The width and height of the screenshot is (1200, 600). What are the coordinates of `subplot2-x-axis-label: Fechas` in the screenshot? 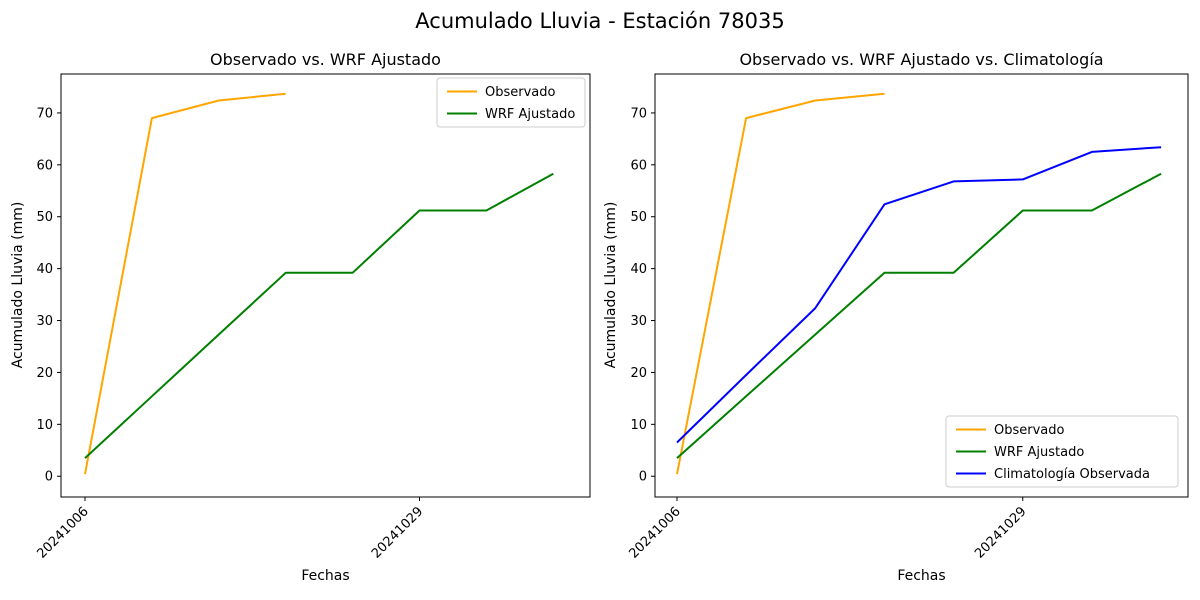 It's located at (921, 576).